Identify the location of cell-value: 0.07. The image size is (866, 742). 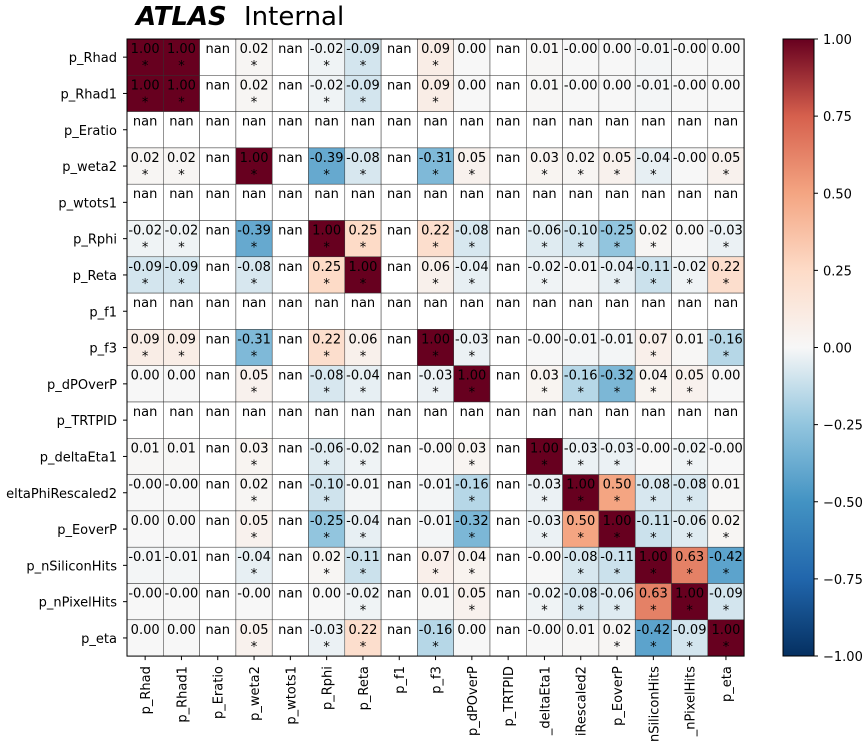
(653, 339).